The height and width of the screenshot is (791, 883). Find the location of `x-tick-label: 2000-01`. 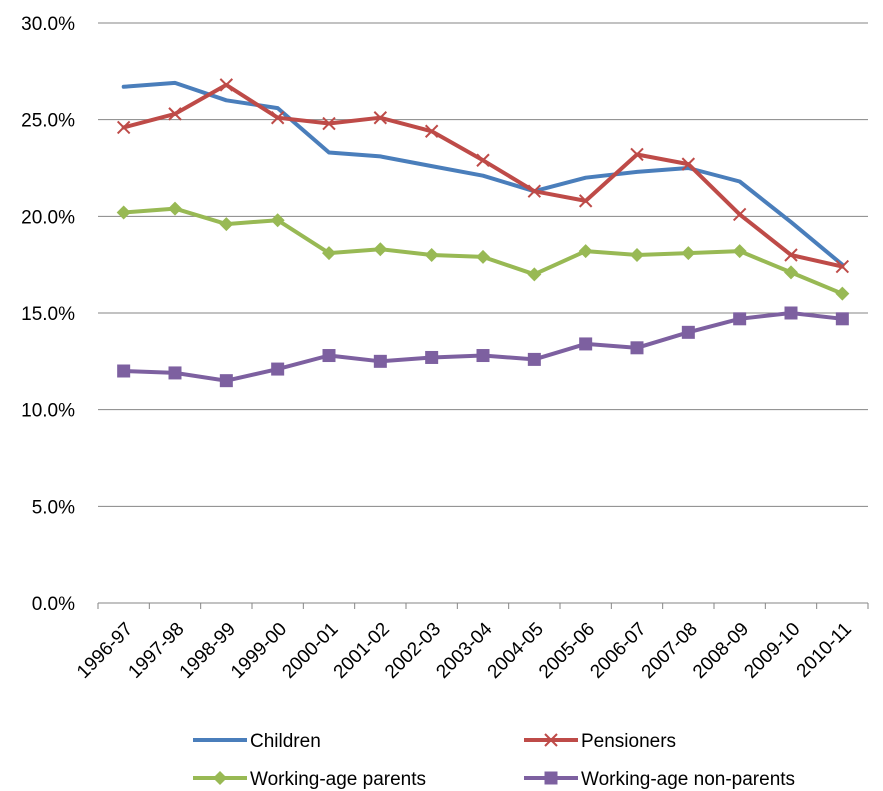

x-tick-label: 2000-01 is located at coordinates (310, 651).